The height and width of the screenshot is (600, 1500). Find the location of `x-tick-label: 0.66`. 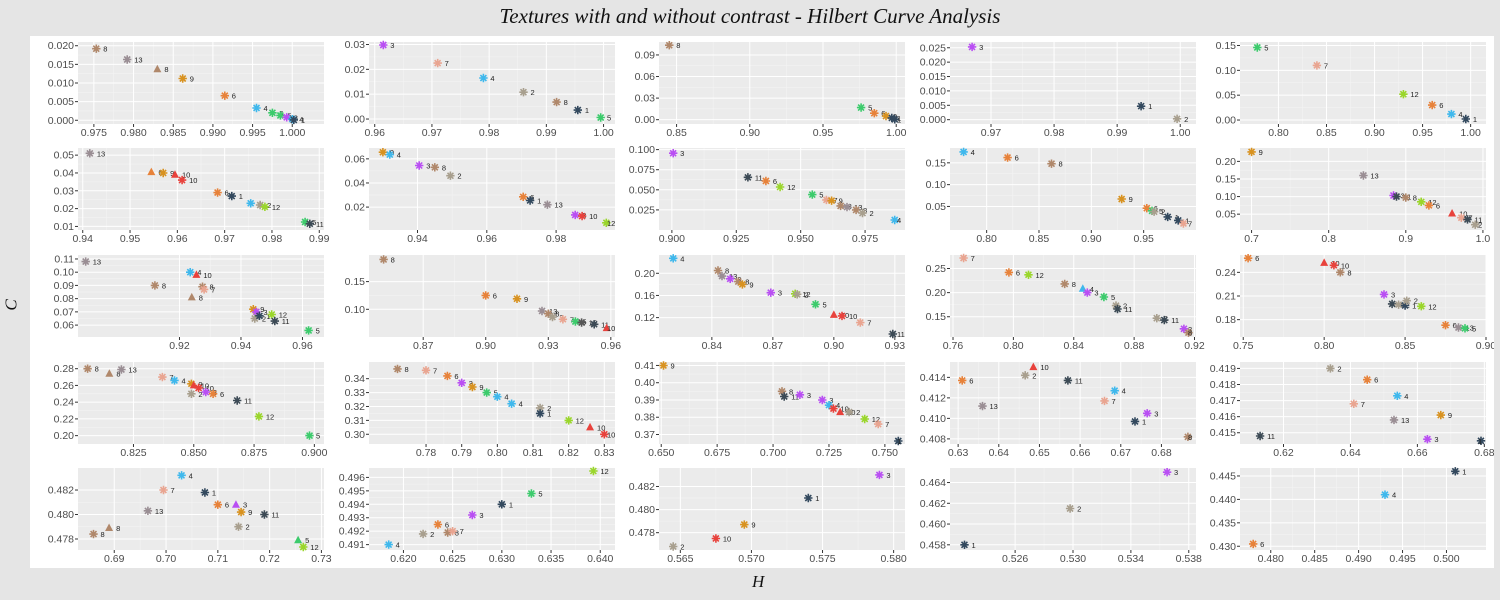

x-tick-label: 0.66 is located at coordinates (1080, 453).